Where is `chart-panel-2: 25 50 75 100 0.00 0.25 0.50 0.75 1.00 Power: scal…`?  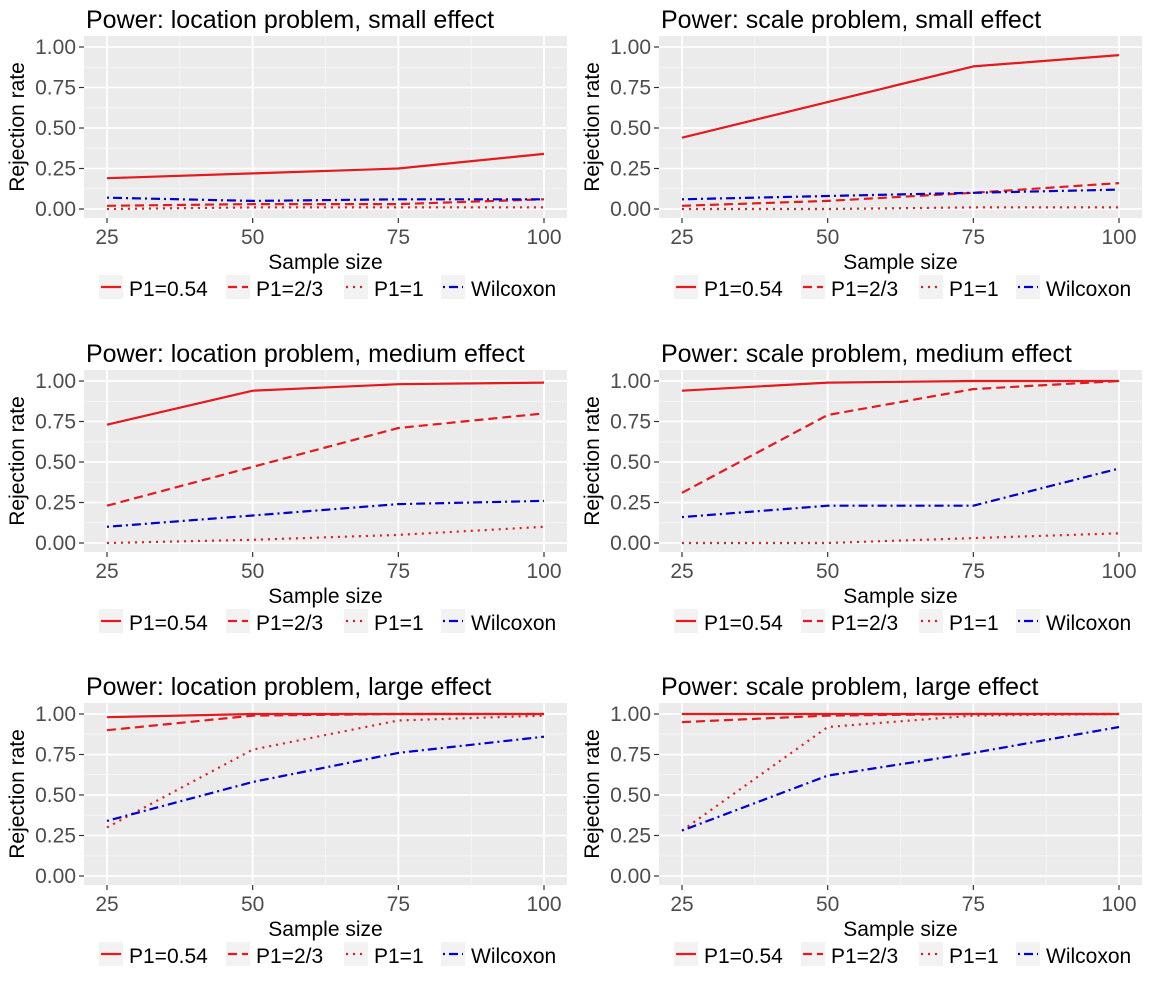 chart-panel-2: 25 50 75 100 0.00 0.25 0.50 0.75 1.00 Power: scal… is located at coordinates (861, 153).